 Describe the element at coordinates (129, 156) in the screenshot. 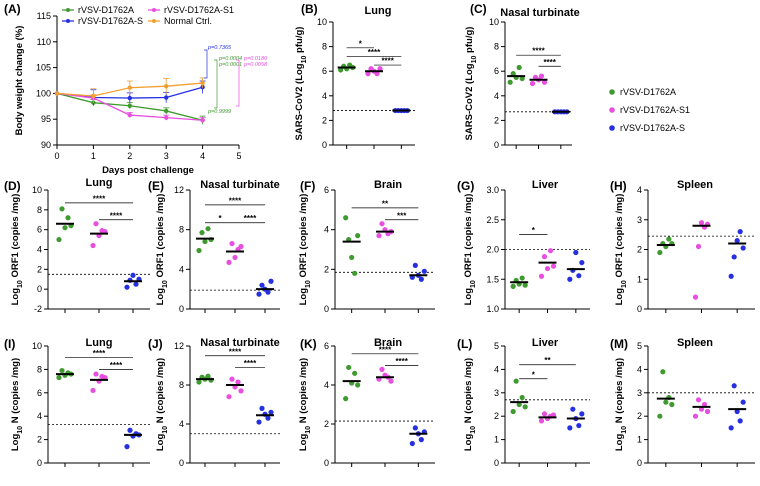

I see `x-tick-label: 2` at that location.